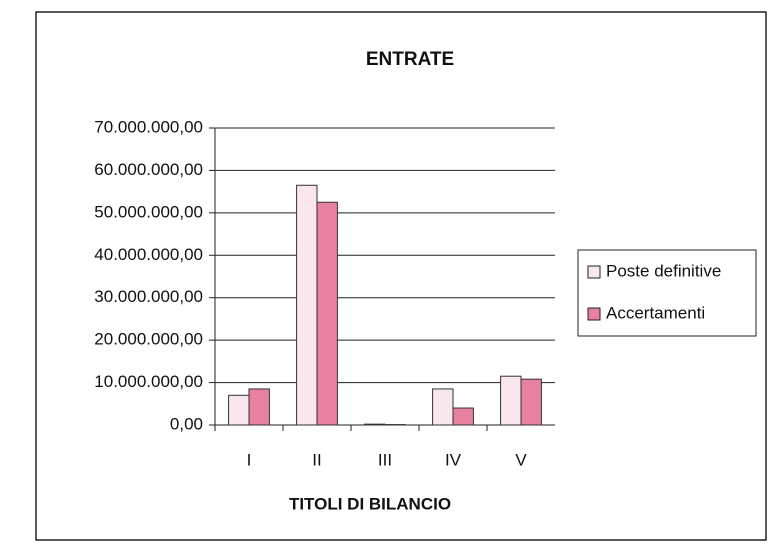 This screenshot has height=560, width=779. What do you see at coordinates (385, 459) in the screenshot?
I see `x-tick-label: III` at bounding box center [385, 459].